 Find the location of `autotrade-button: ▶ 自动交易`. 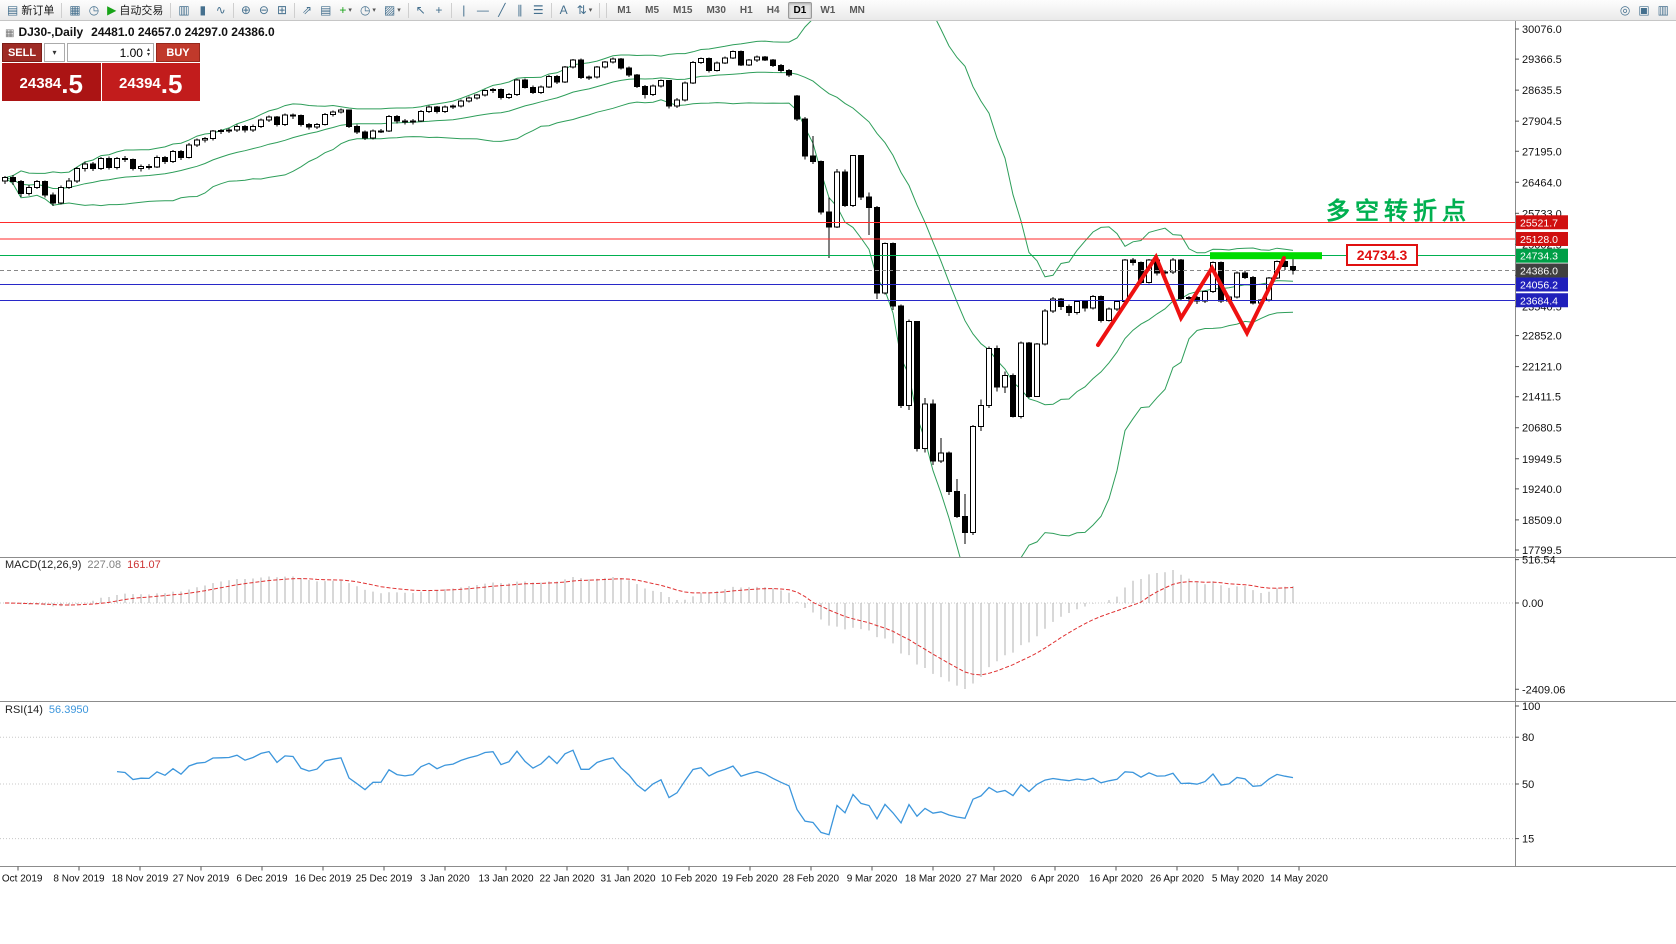

autotrade-button: ▶ 自动交易 is located at coordinates (135, 10).